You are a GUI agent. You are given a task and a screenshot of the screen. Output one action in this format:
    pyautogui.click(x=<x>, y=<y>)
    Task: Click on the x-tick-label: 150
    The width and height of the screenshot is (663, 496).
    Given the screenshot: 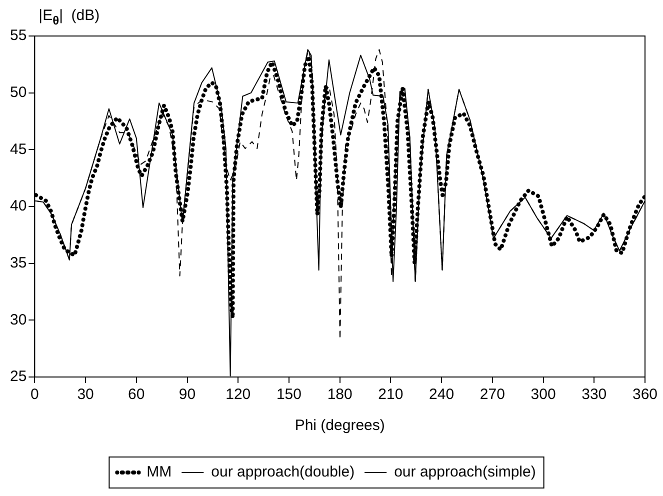 What is the action you would take?
    pyautogui.click(x=289, y=395)
    